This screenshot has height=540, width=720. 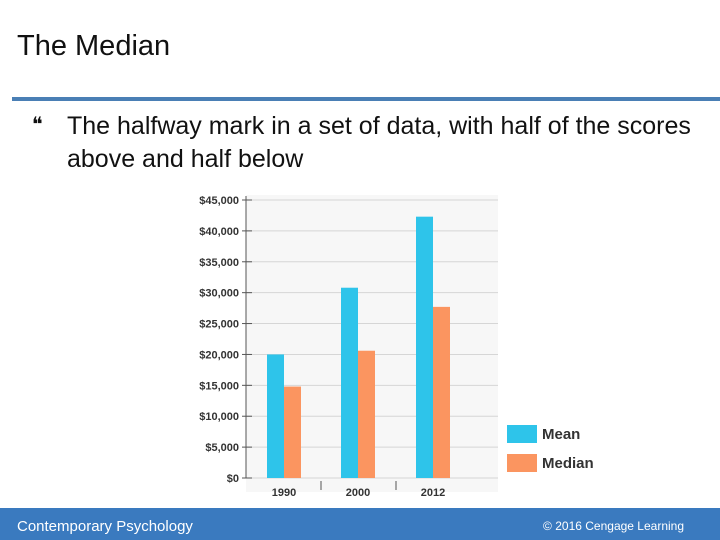 What do you see at coordinates (349, 382) in the screenshot?
I see `bar-mean-2000` at bounding box center [349, 382].